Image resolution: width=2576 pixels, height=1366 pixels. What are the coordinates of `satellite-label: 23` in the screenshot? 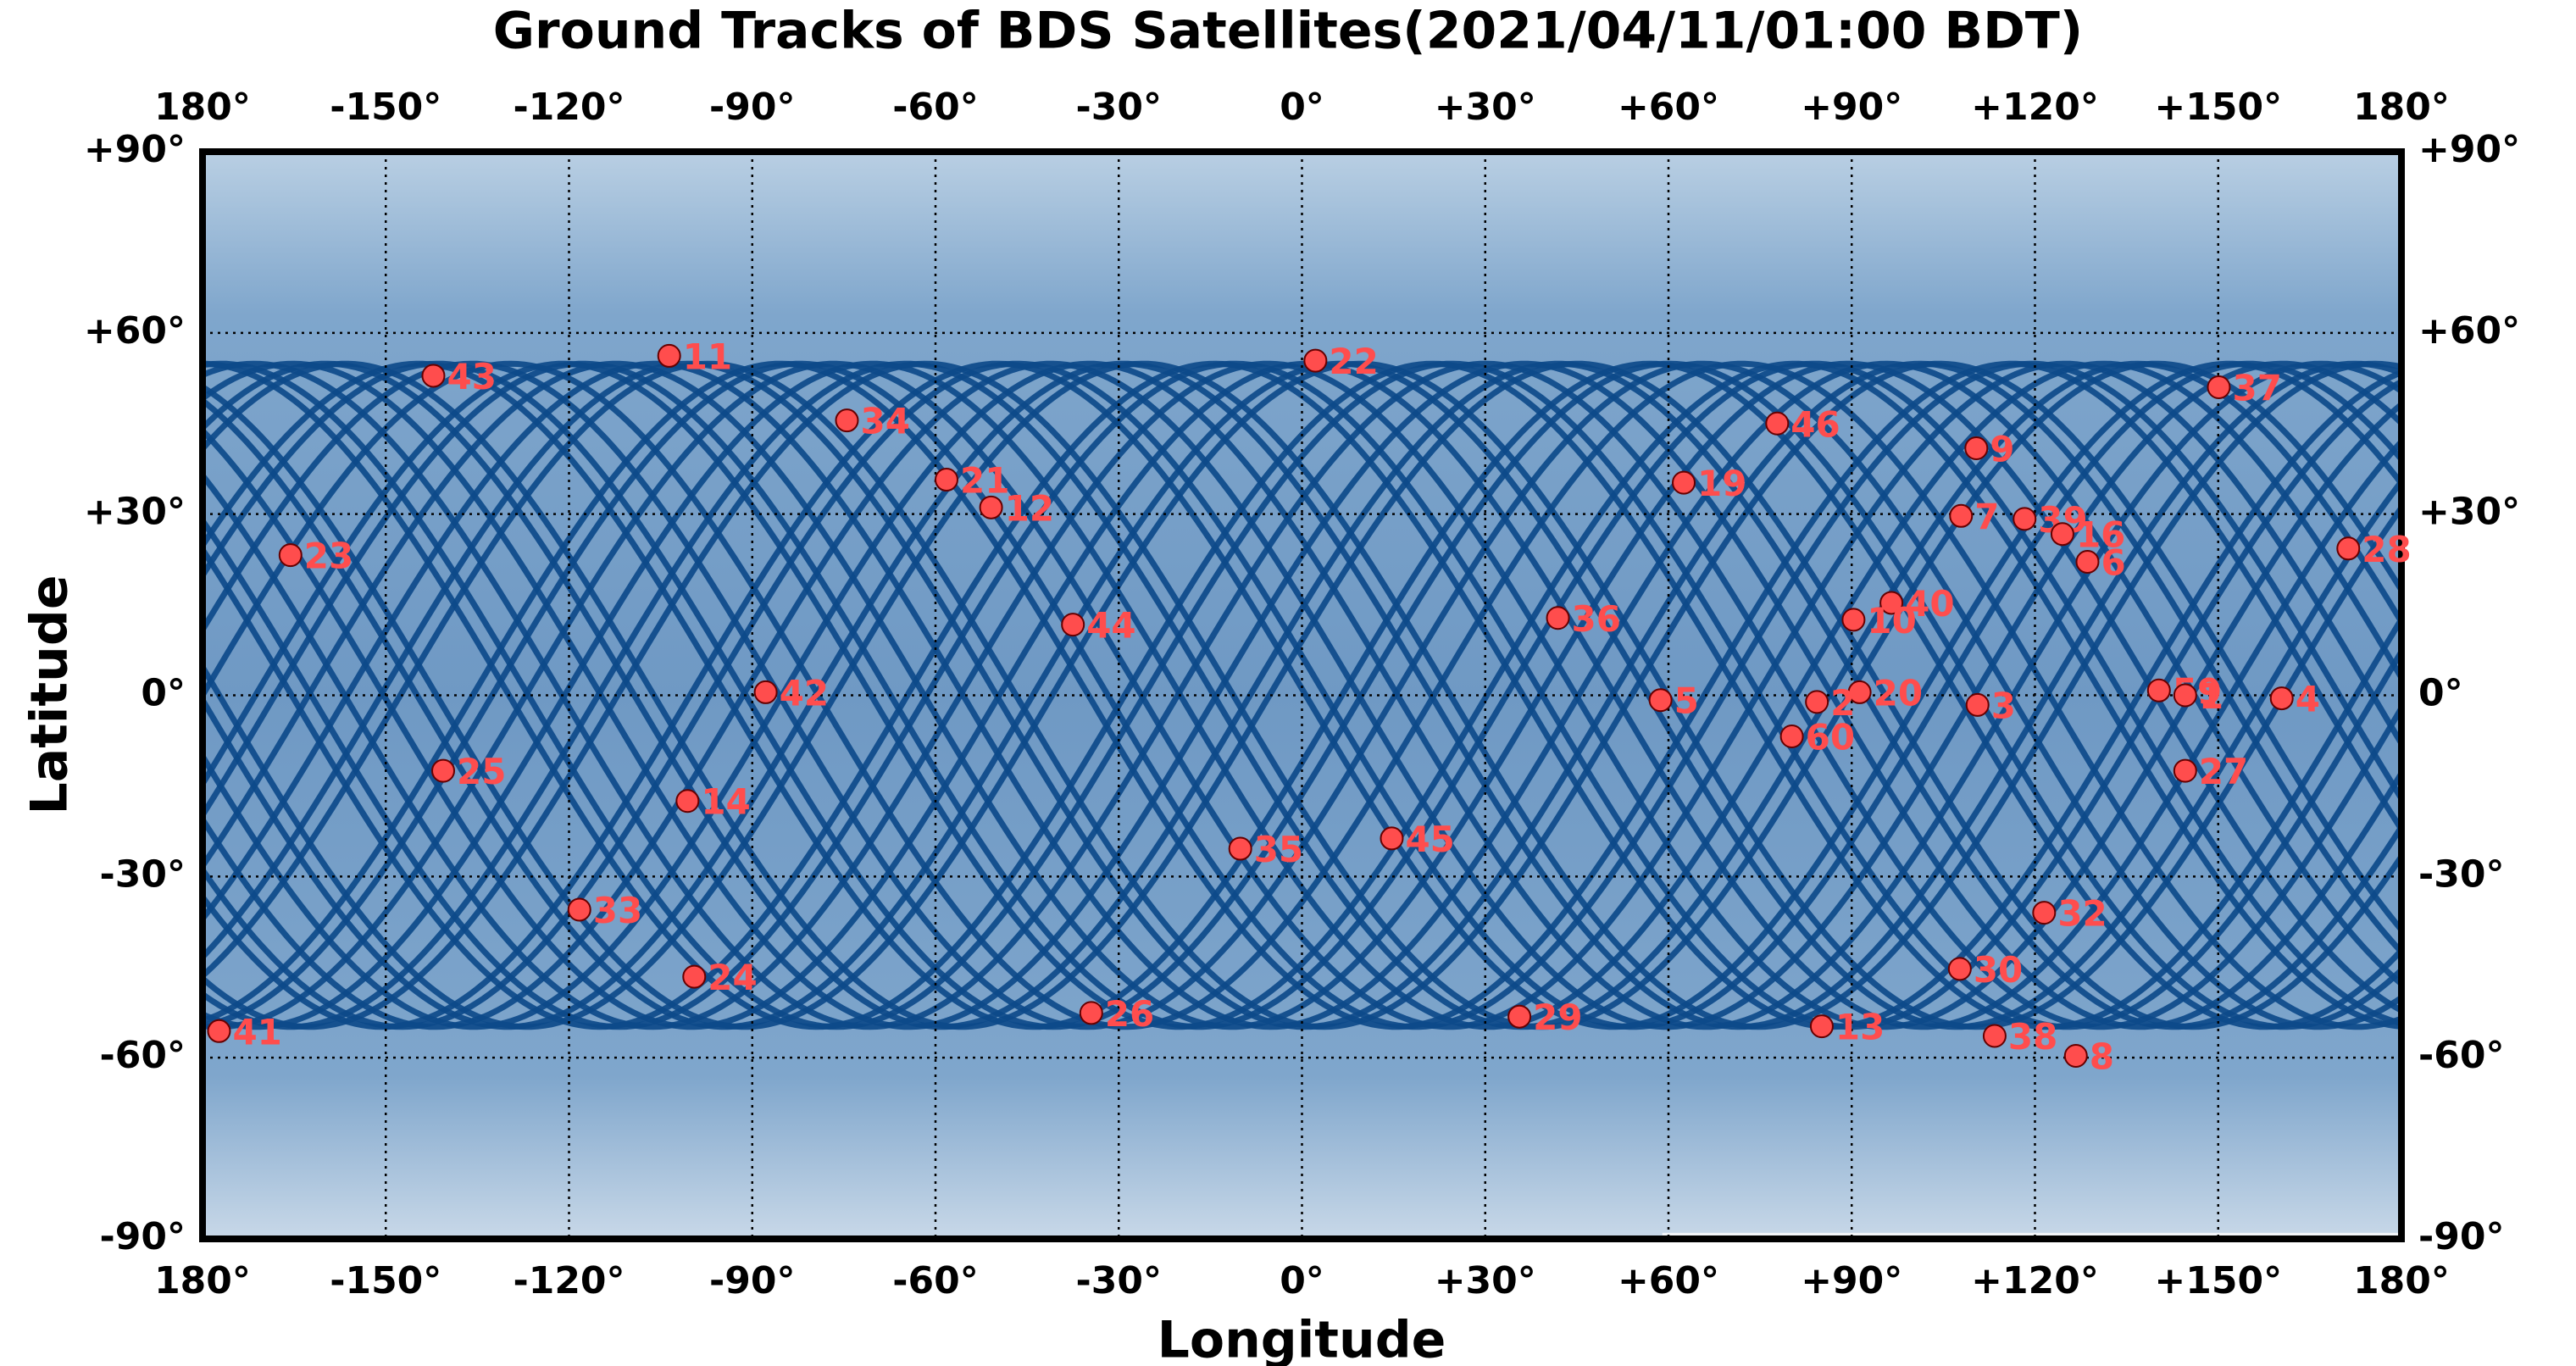 It's located at (328, 556).